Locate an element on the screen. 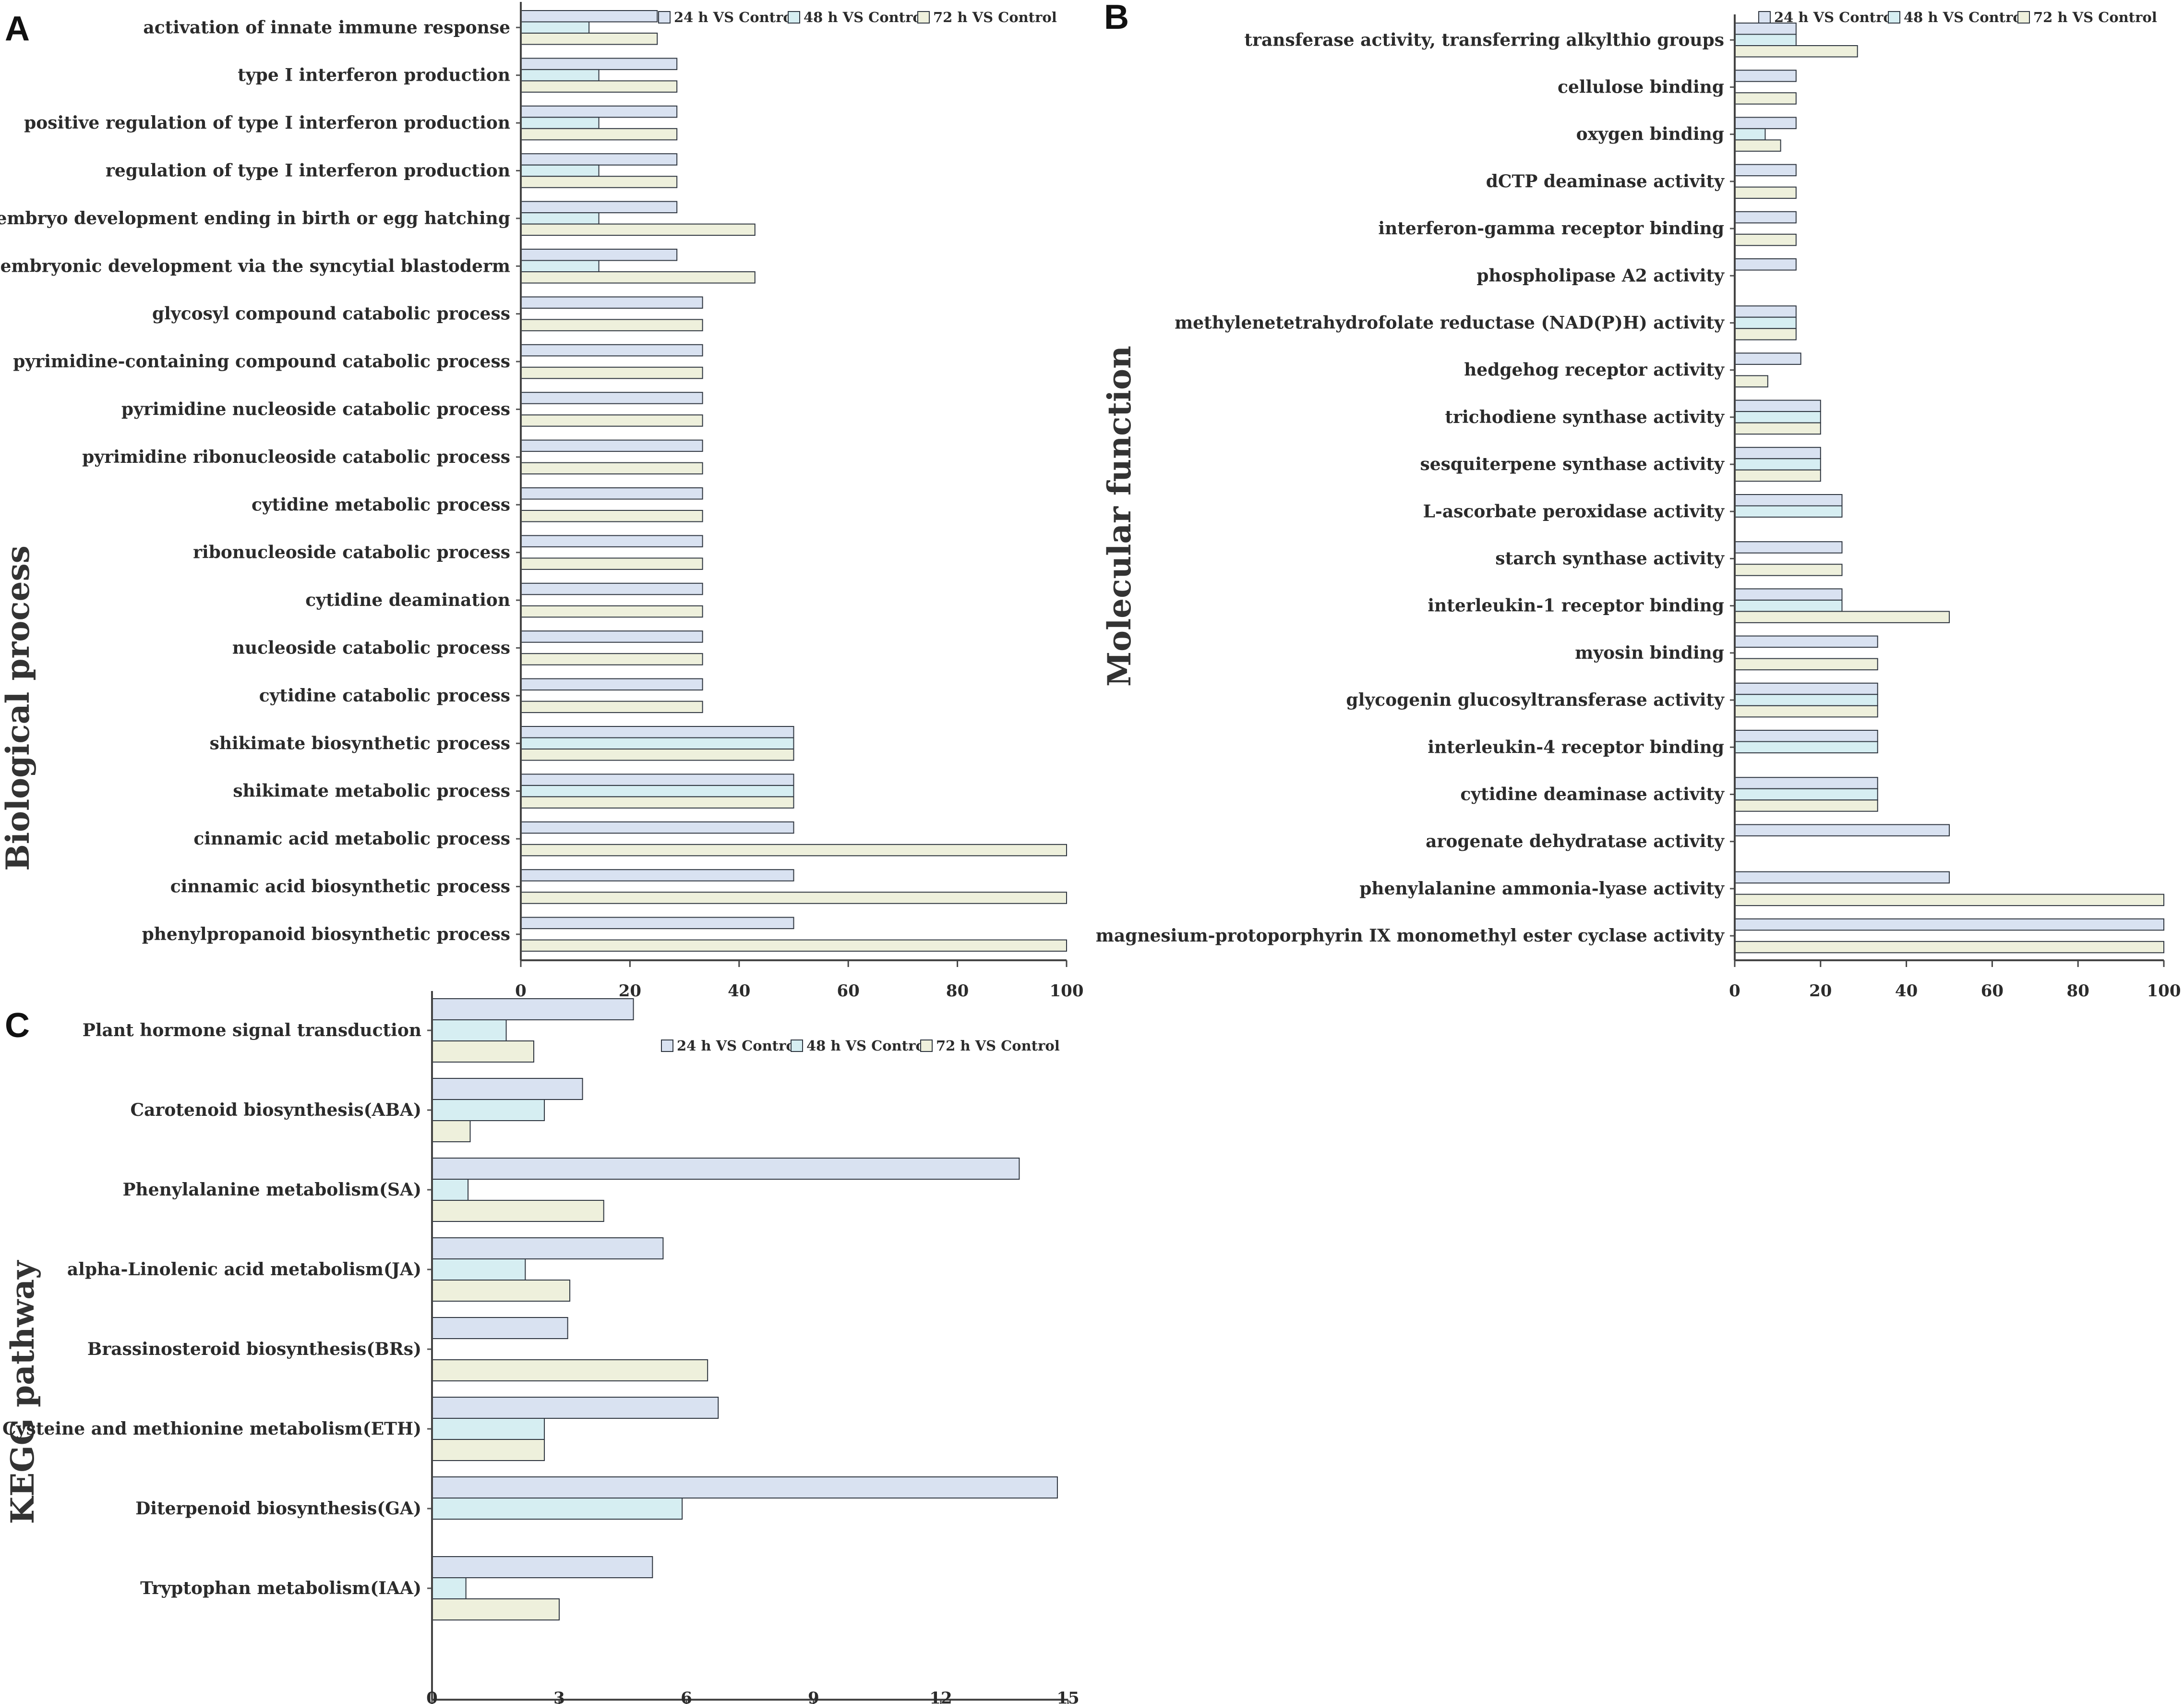 Image resolution: width=2184 pixels, height=1704 pixels. x-tick-label: 20 is located at coordinates (630, 991).